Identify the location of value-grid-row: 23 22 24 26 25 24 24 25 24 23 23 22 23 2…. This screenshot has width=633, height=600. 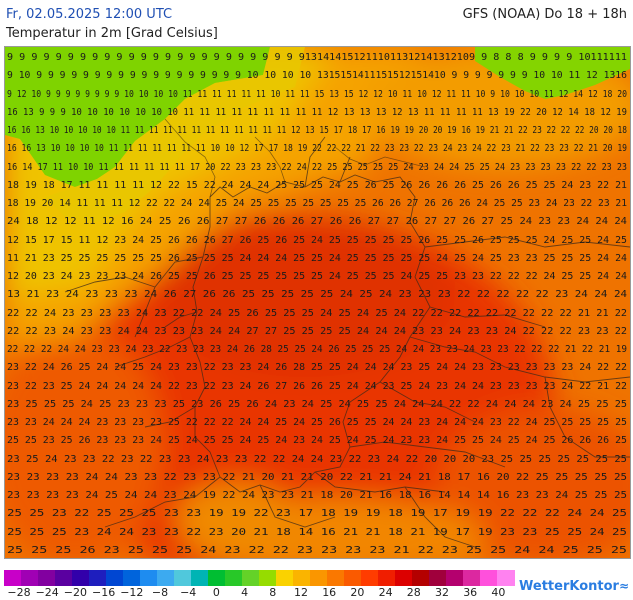
(317, 367).